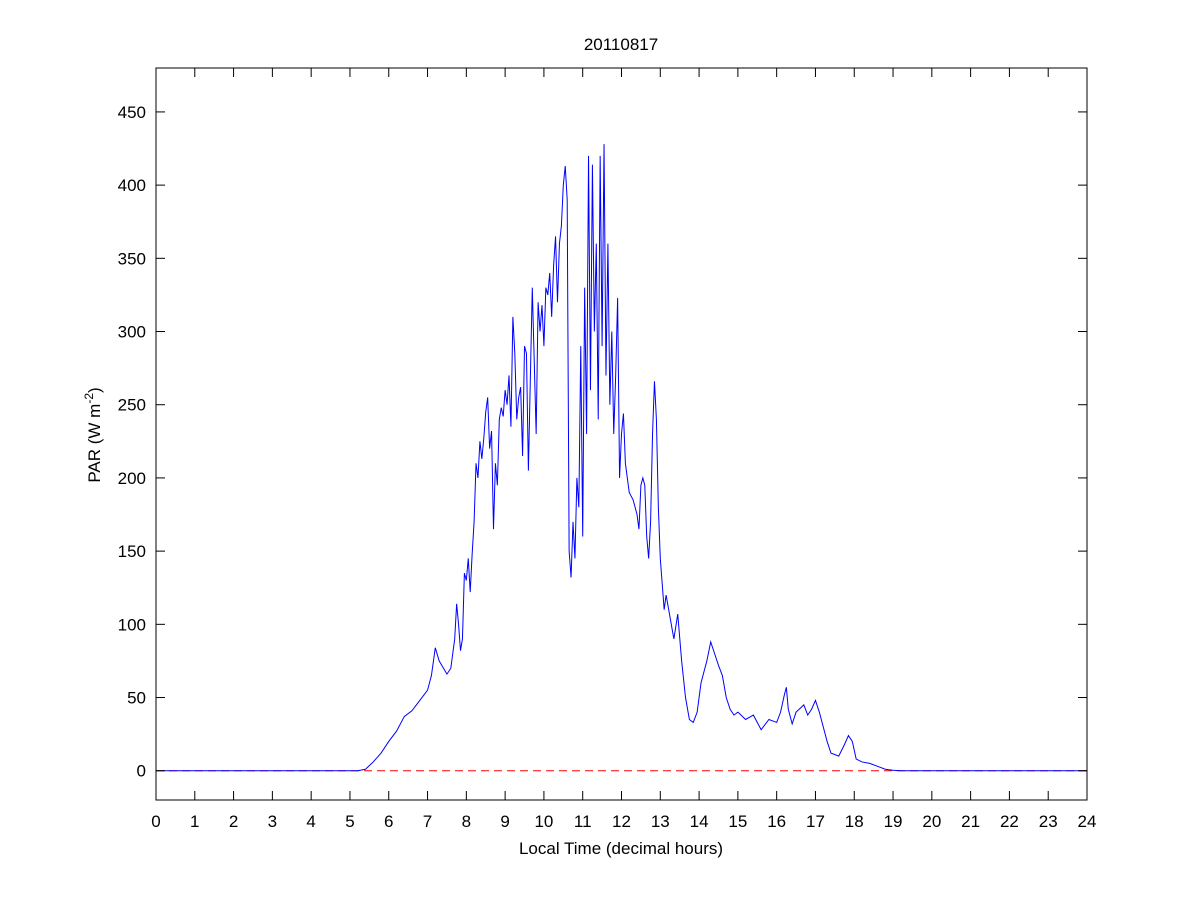  What do you see at coordinates (132, 405) in the screenshot?
I see `y-tick-label: 250` at bounding box center [132, 405].